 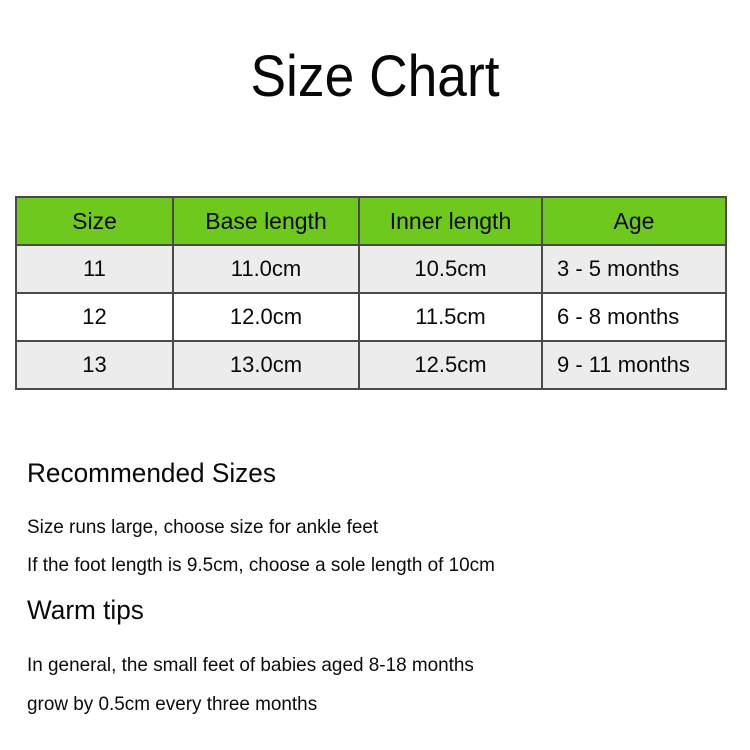 What do you see at coordinates (151, 473) in the screenshot?
I see `section-heading-recommended-sizes: Recommended Sizes` at bounding box center [151, 473].